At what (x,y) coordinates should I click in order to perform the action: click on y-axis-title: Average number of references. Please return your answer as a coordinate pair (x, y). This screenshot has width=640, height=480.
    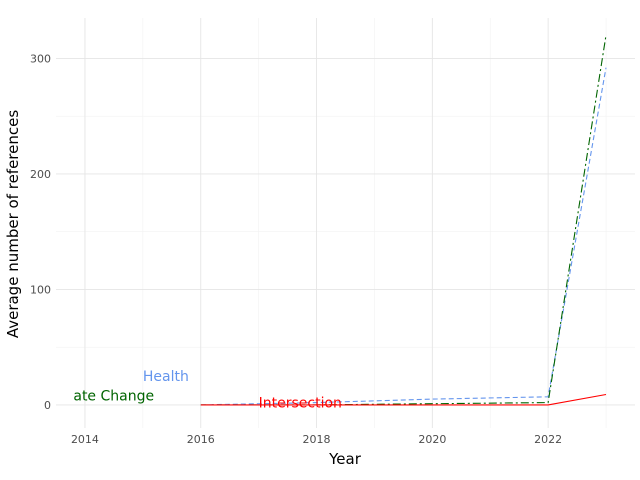
    Looking at the image, I should click on (13, 224).